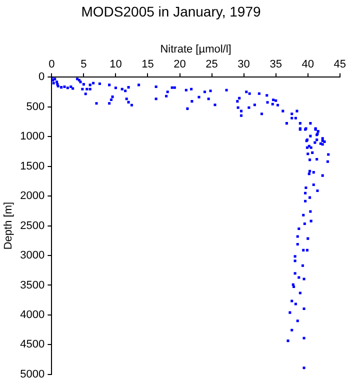  What do you see at coordinates (32, 344) in the screenshot?
I see `y-tick-label: 4500` at bounding box center [32, 344].